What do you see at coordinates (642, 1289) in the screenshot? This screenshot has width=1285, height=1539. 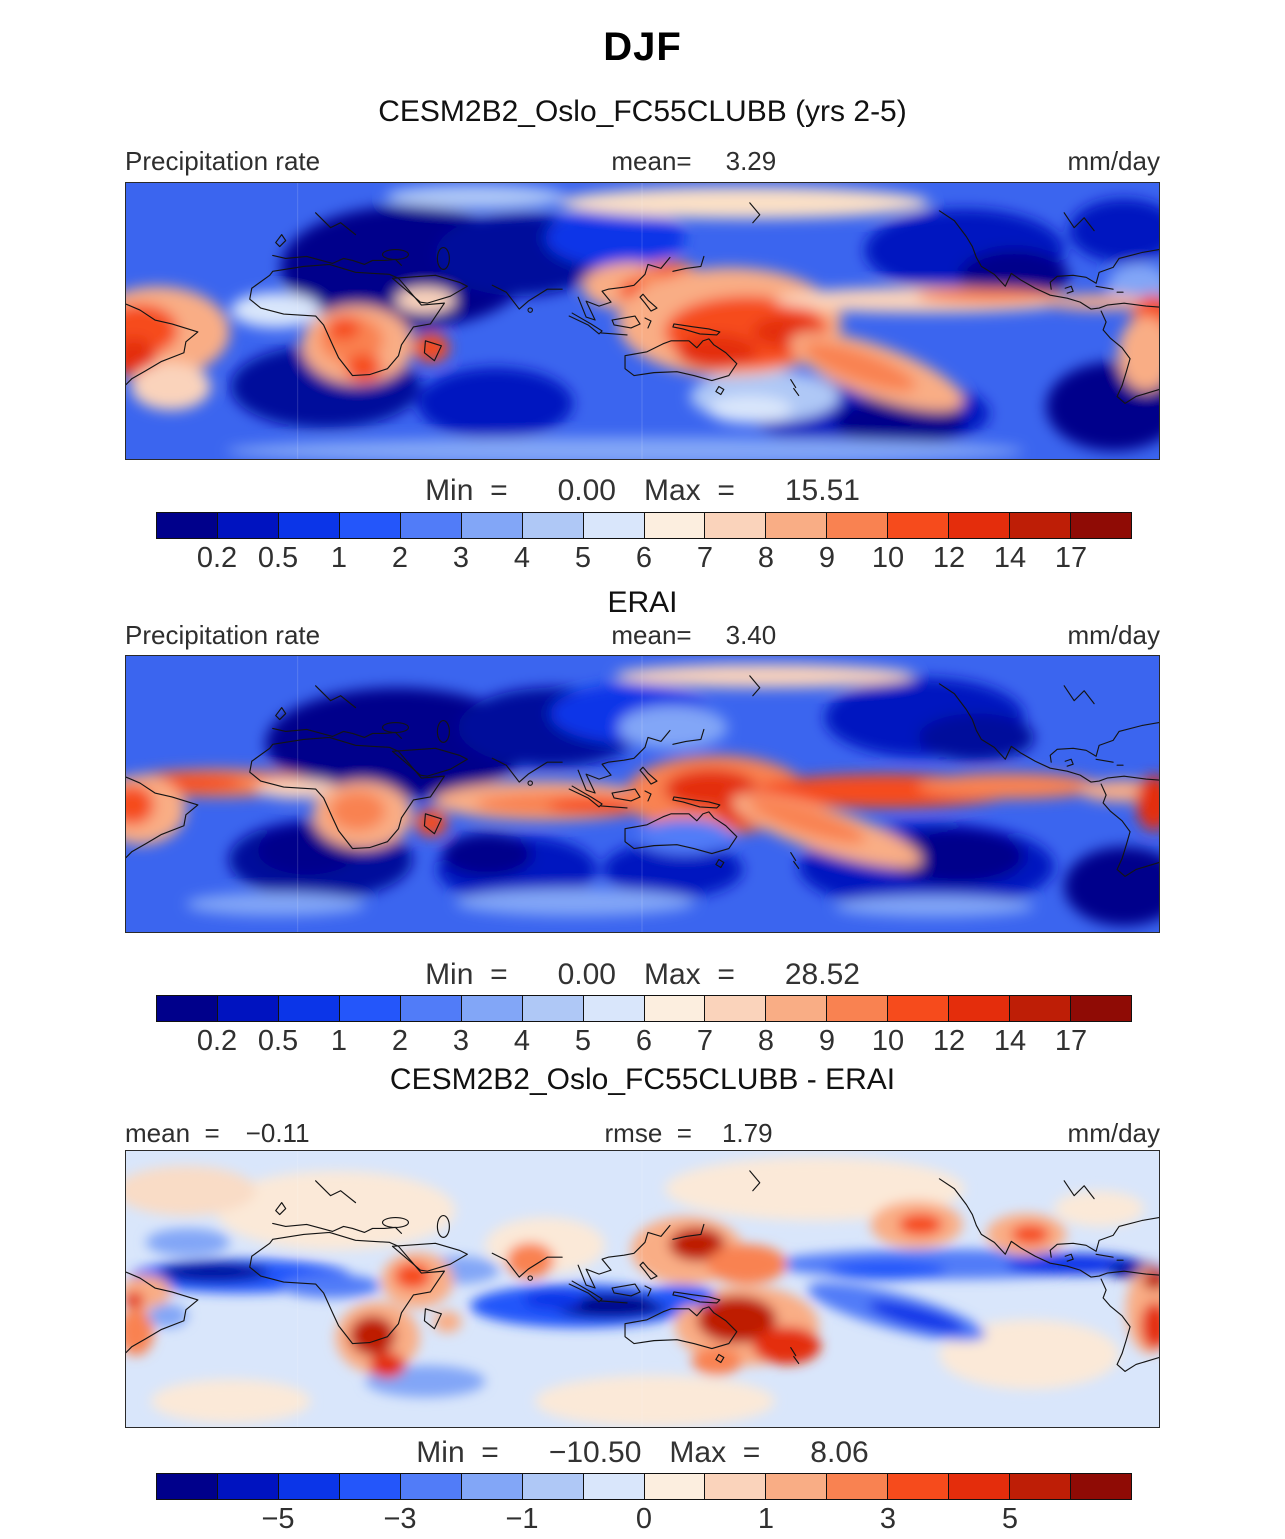 I see `panel3-map` at bounding box center [642, 1289].